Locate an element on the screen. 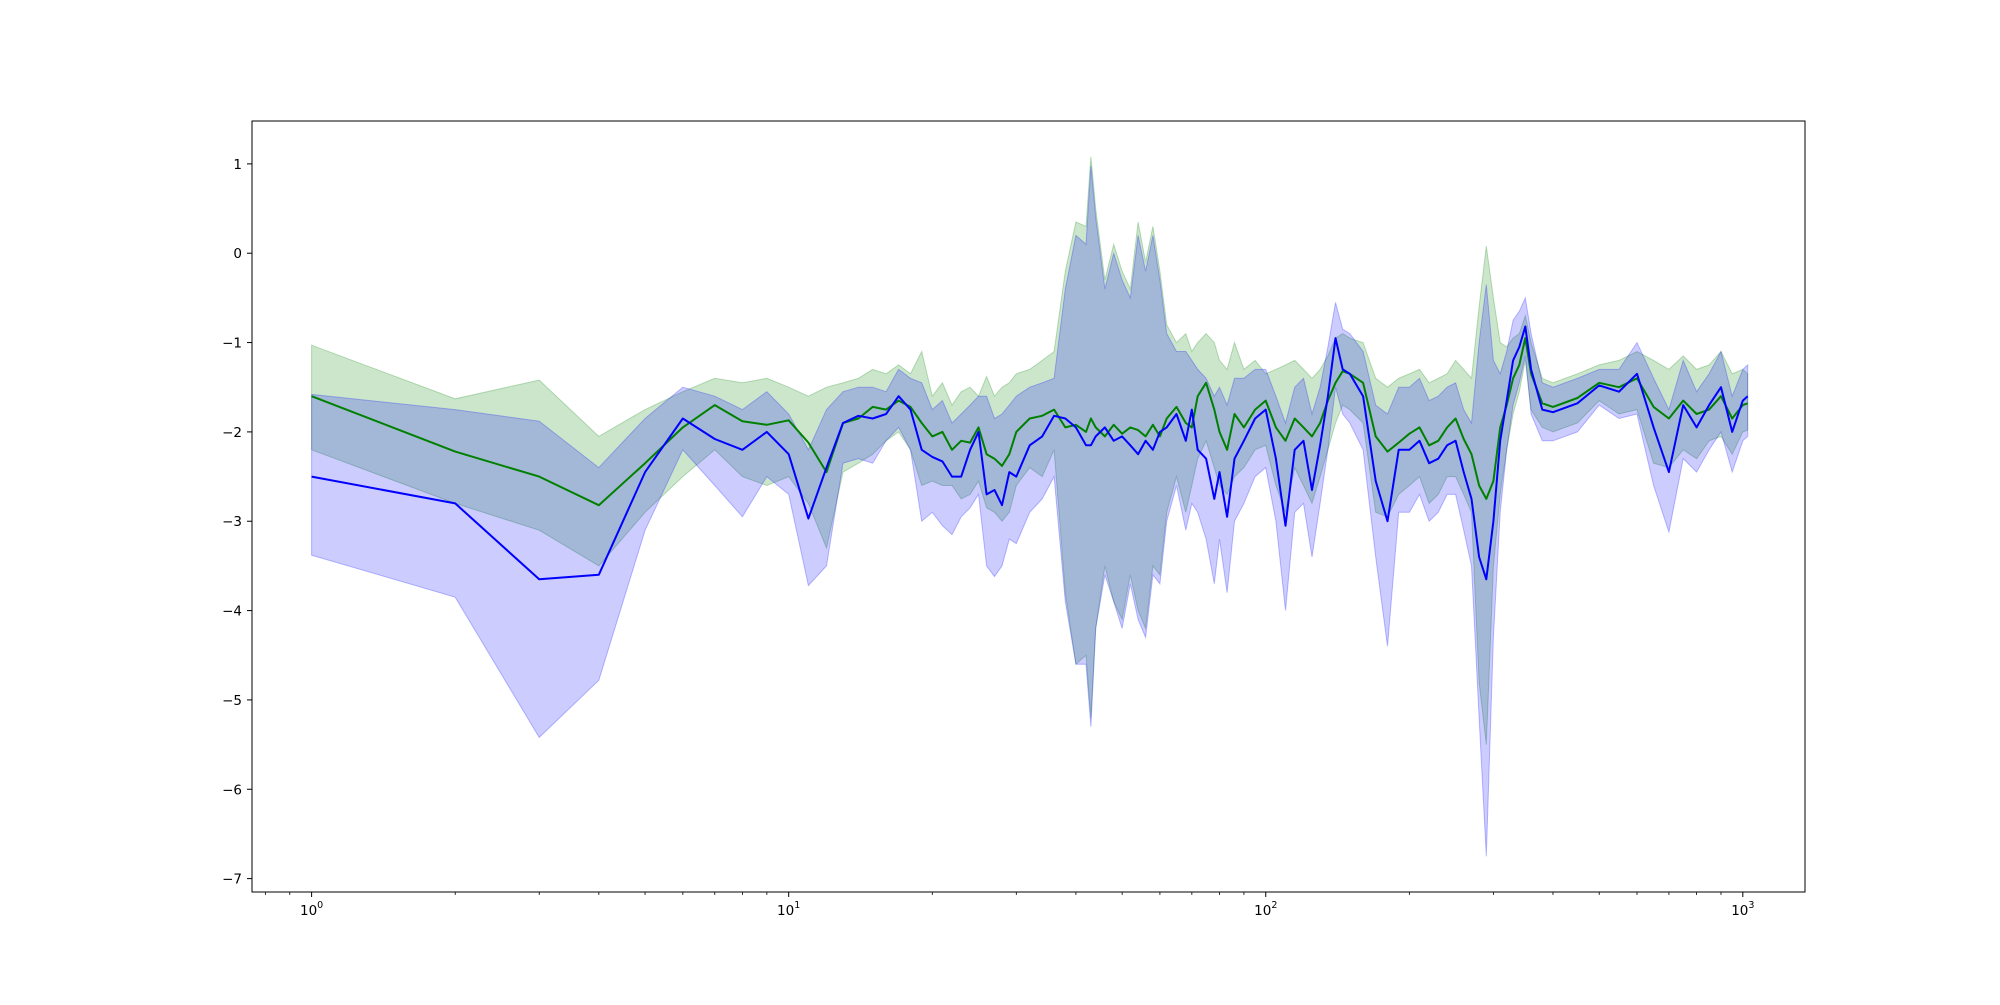 The width and height of the screenshot is (2000, 1005). series-1-line is located at coordinates (1030, 422).